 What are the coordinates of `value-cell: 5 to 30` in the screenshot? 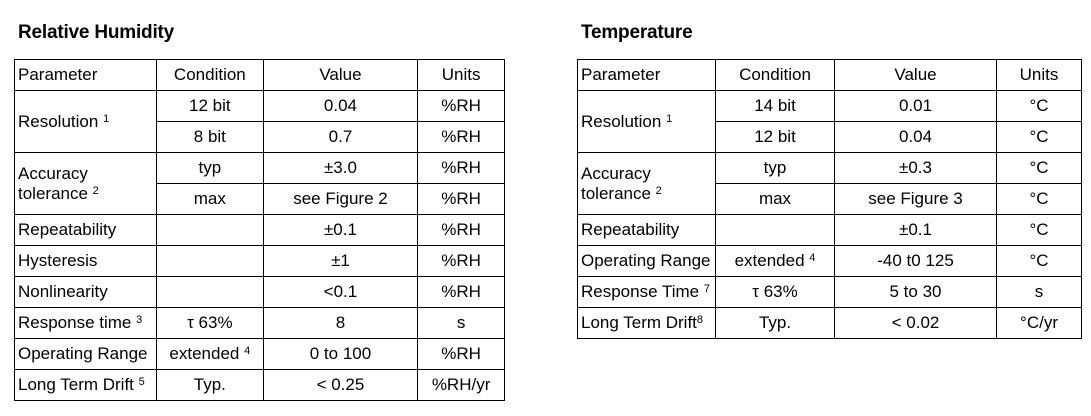 It's located at (915, 292).